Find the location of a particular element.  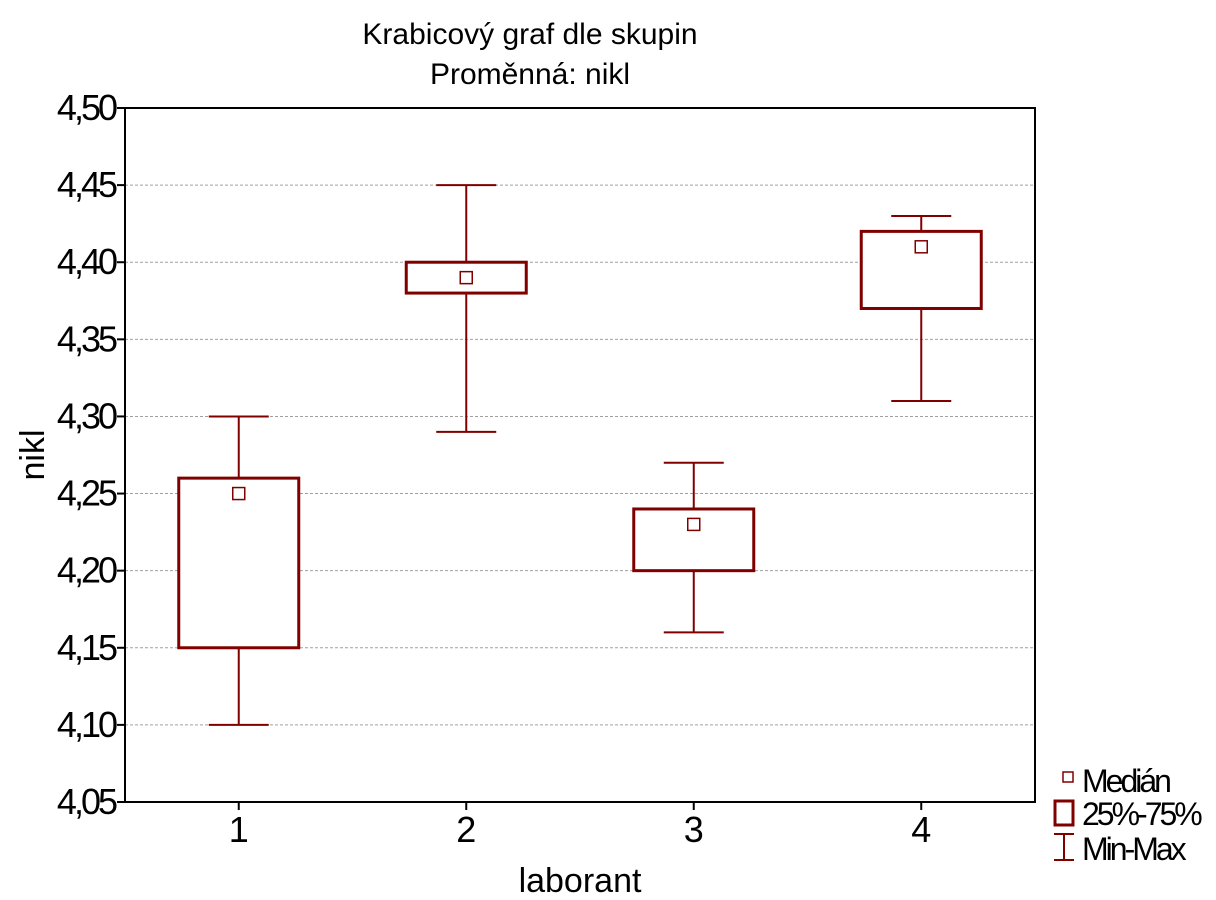

y-tick-label: 4,20 is located at coordinates (87, 570).